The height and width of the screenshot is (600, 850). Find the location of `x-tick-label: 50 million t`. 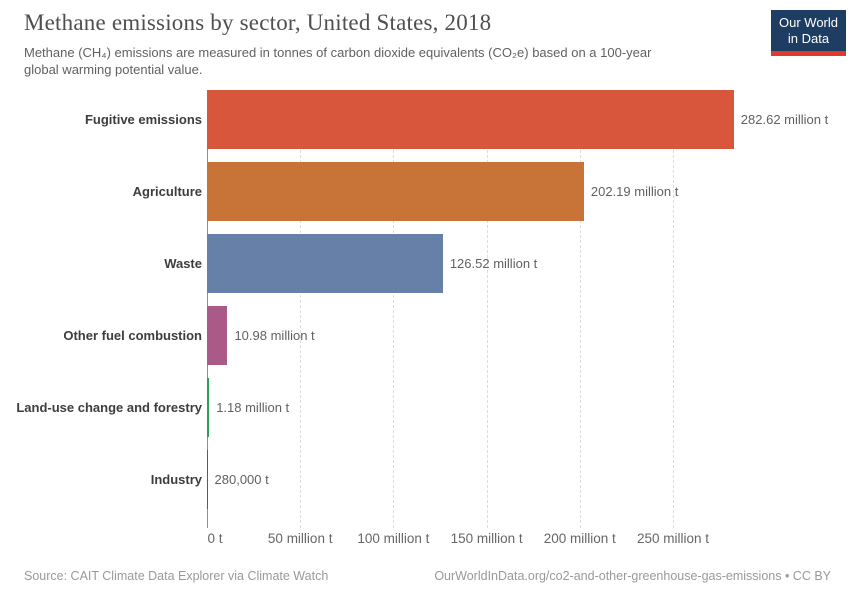

x-tick-label: 50 million t is located at coordinates (300, 538).